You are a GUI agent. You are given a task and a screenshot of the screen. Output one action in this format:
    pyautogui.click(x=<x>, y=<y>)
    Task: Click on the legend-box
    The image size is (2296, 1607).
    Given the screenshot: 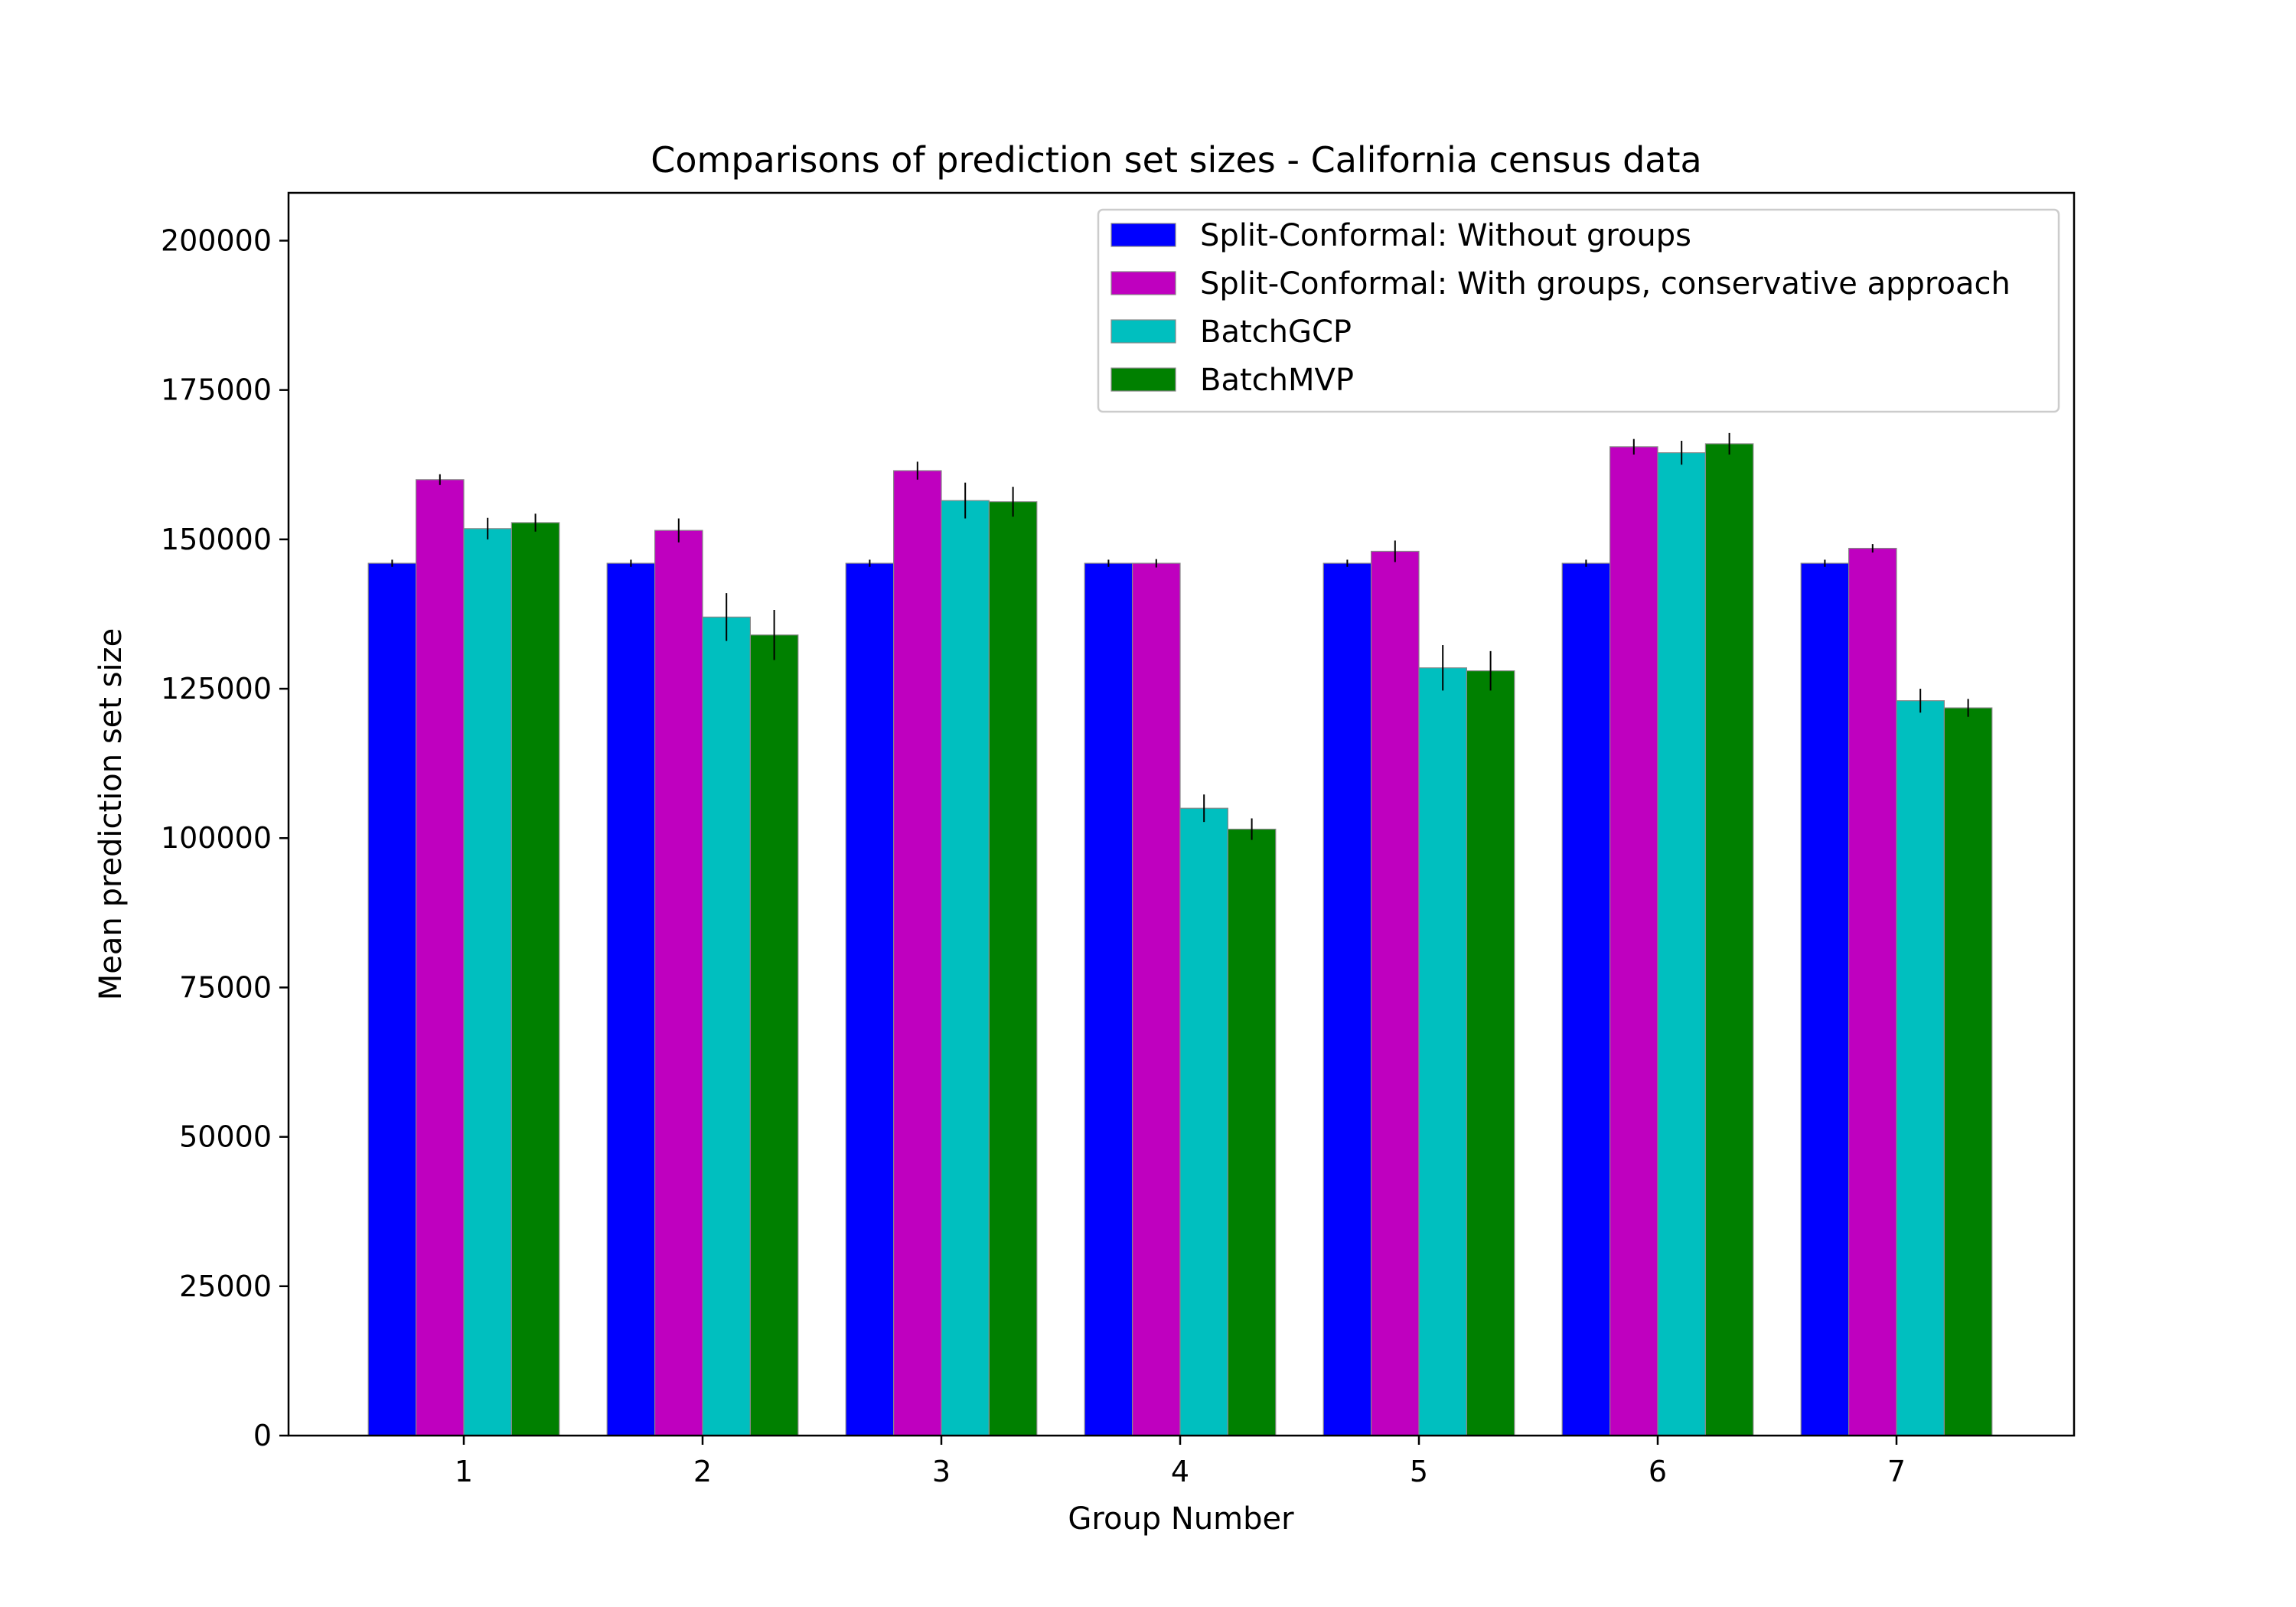 What is the action you would take?
    pyautogui.click(x=1578, y=310)
    